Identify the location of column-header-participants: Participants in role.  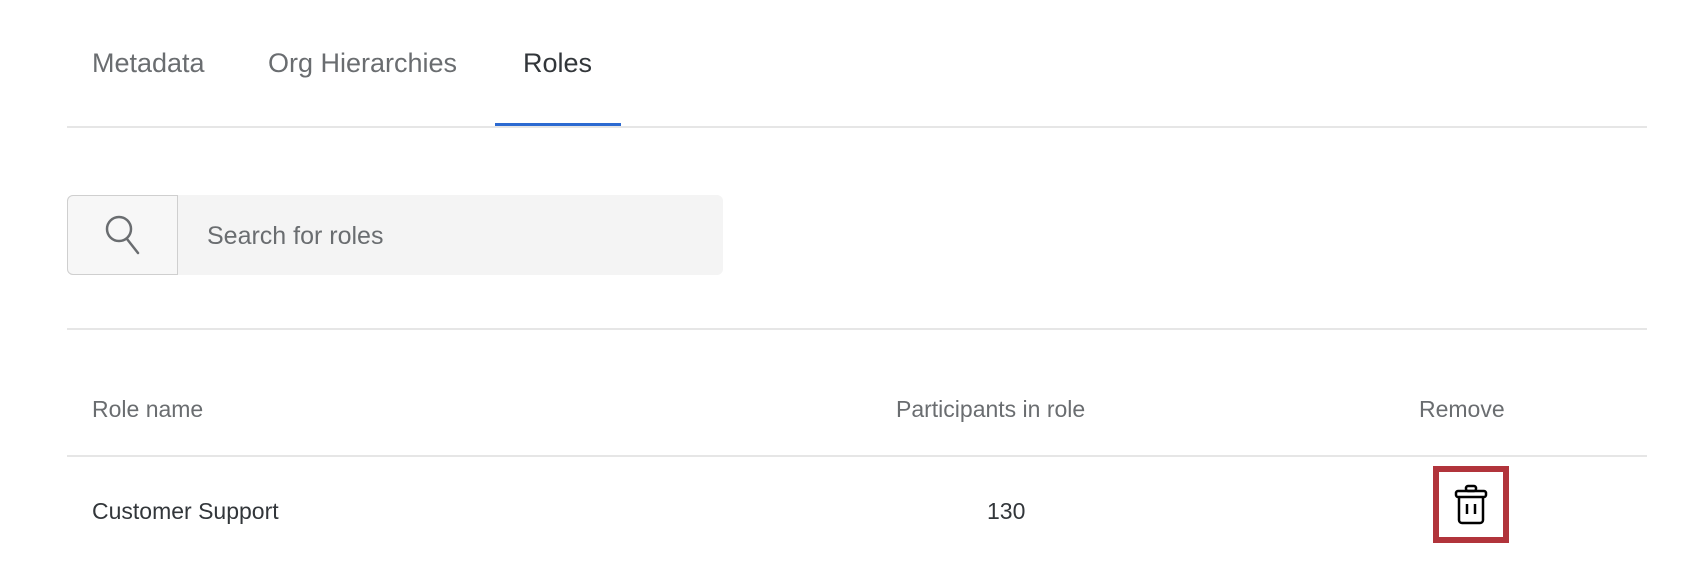
(991, 409).